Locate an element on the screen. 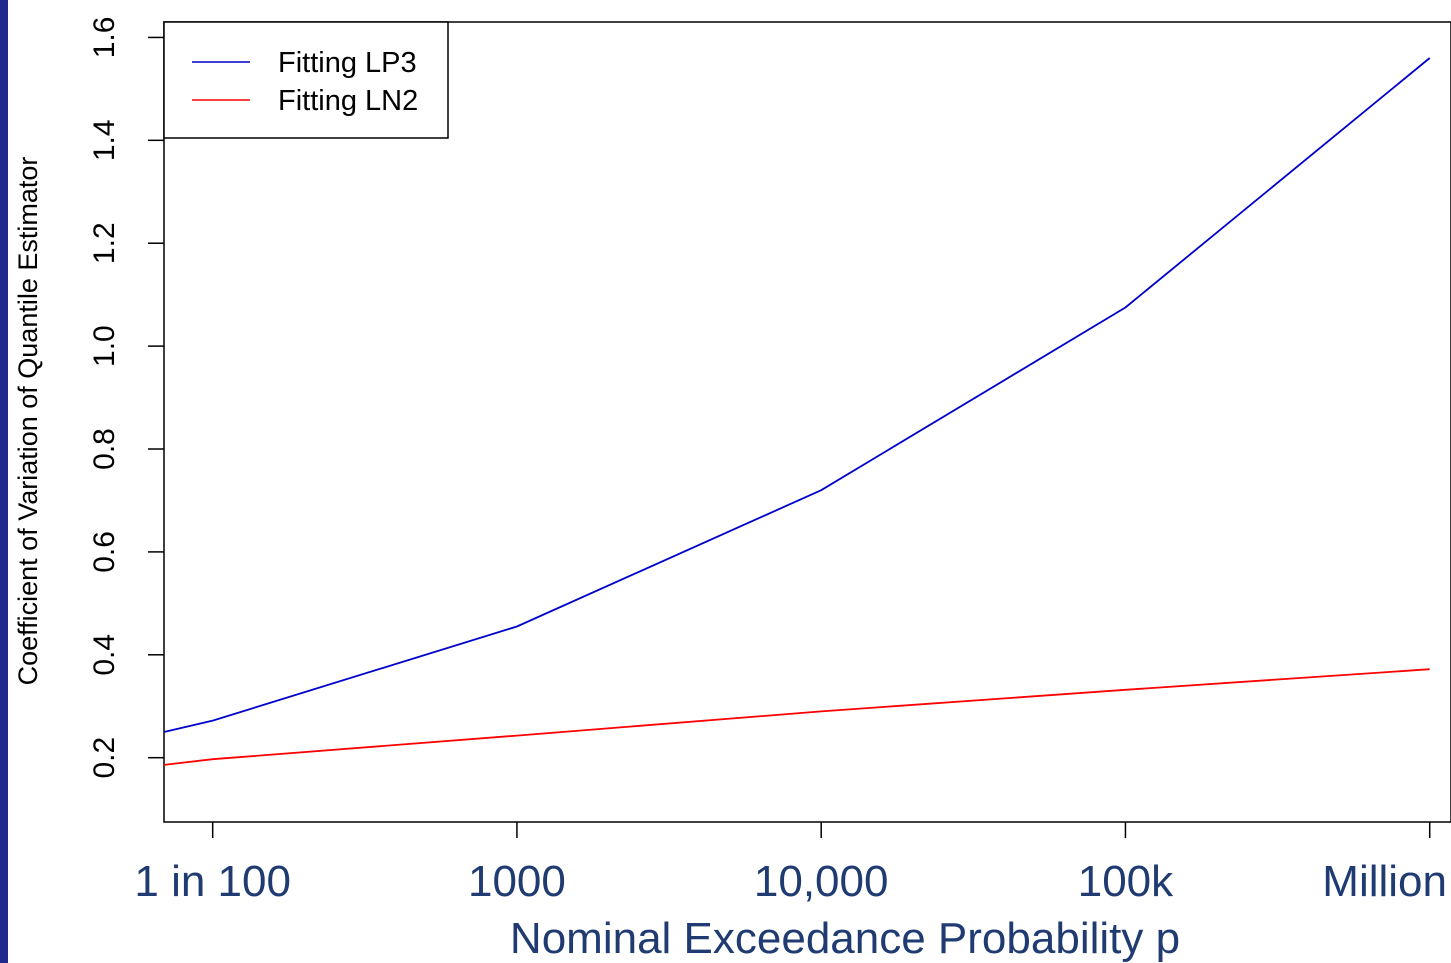  legend-label-lp3: Fitting LP3 is located at coordinates (347, 63).